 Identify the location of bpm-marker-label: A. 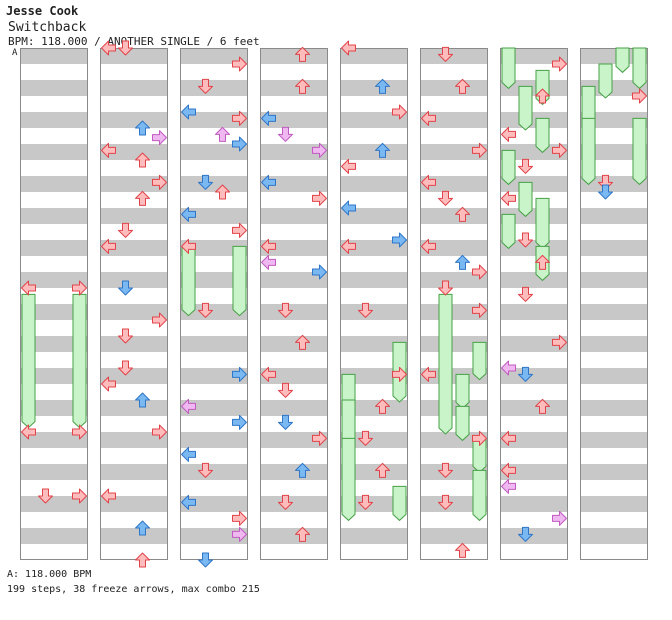
(15, 53).